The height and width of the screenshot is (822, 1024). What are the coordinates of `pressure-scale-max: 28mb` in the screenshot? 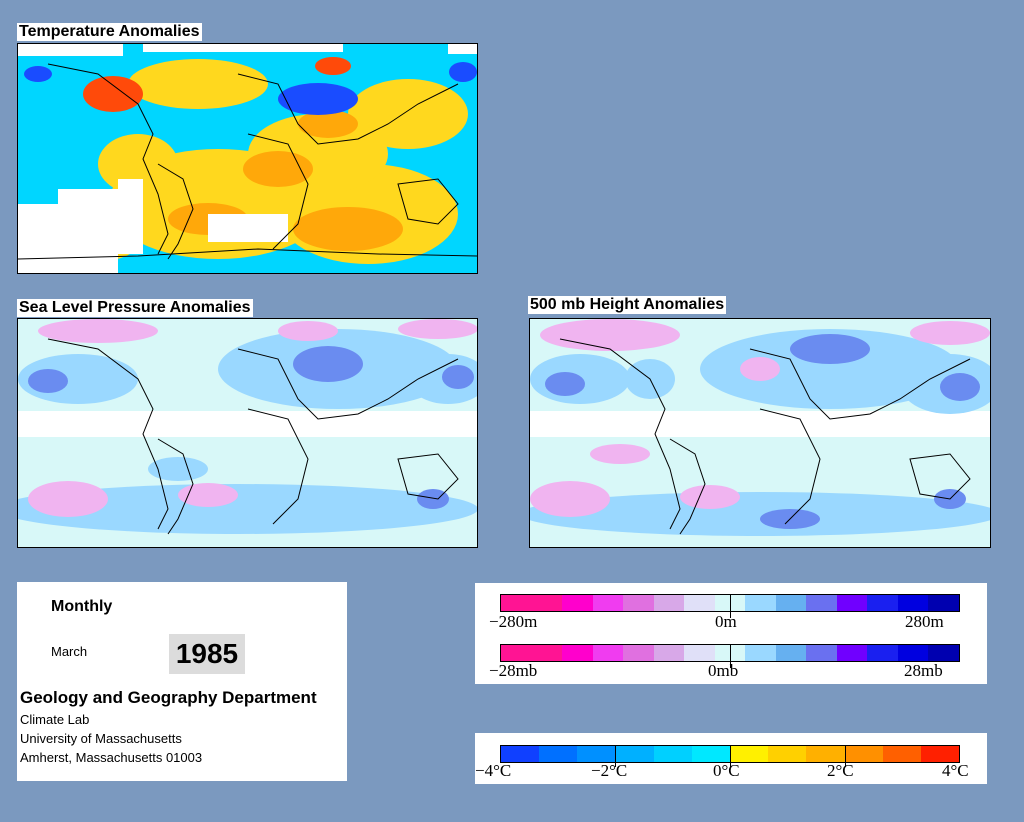 It's located at (923, 670).